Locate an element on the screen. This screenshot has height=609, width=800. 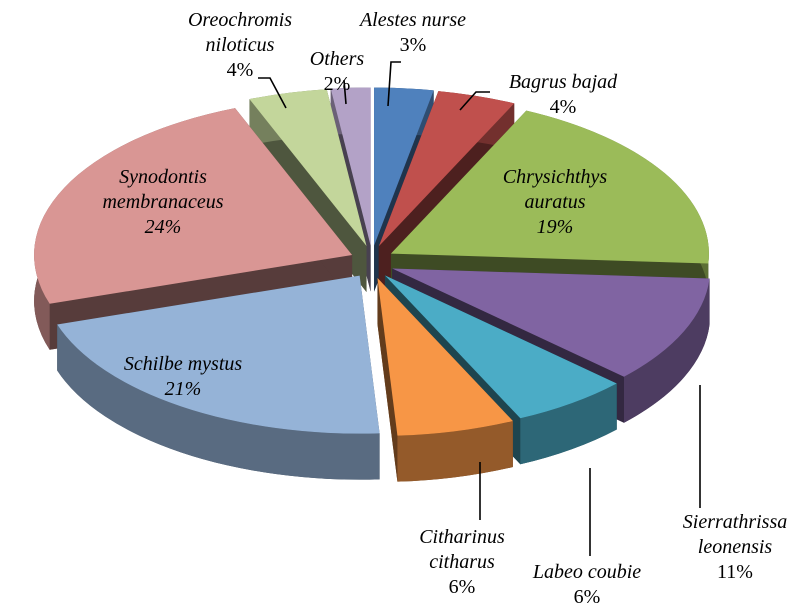
slice-label: Citharinus citharus 6% is located at coordinates (462, 562).